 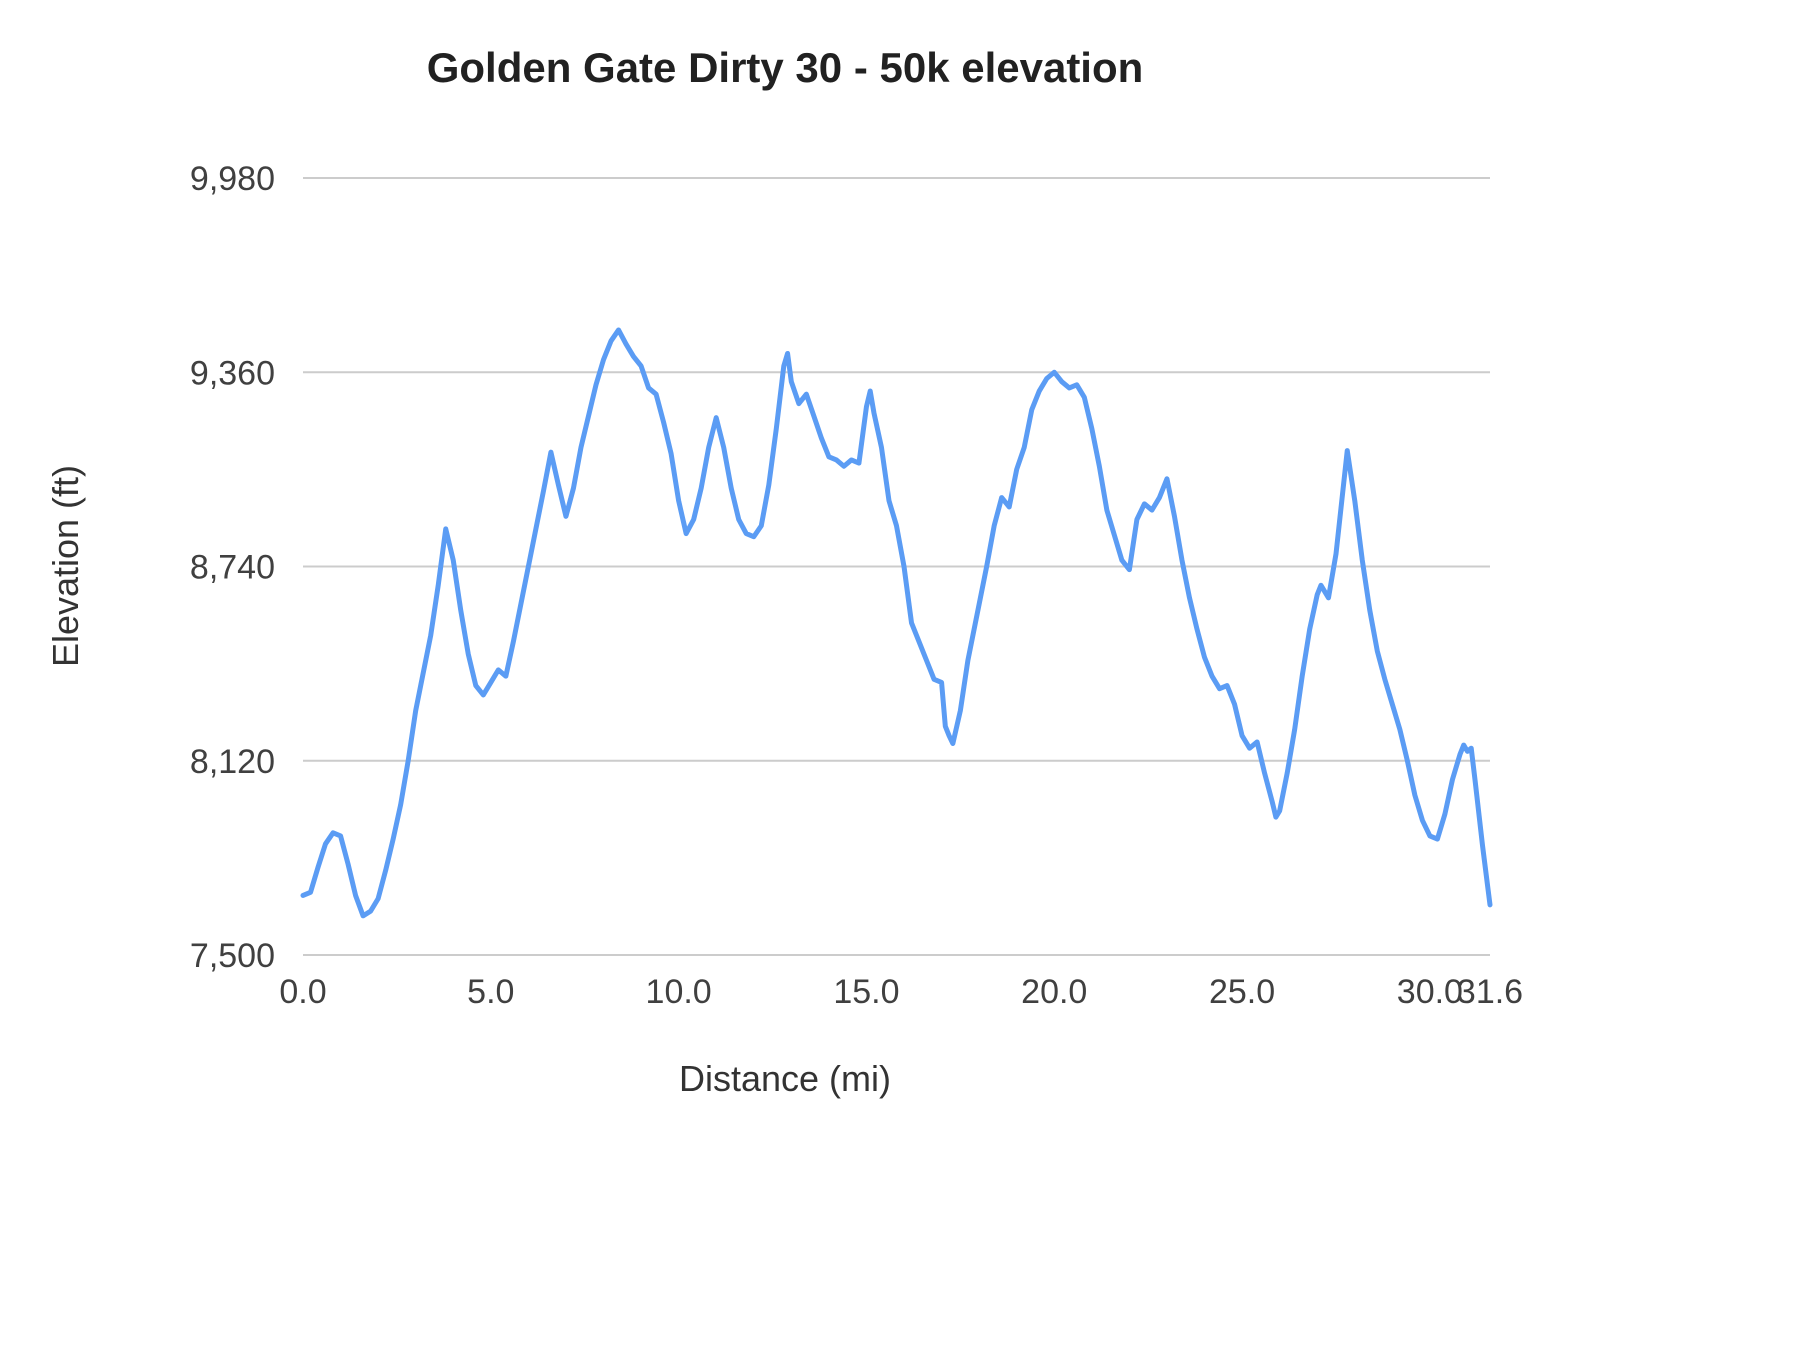 What do you see at coordinates (679, 992) in the screenshot?
I see `x-tick-label: 10.0` at bounding box center [679, 992].